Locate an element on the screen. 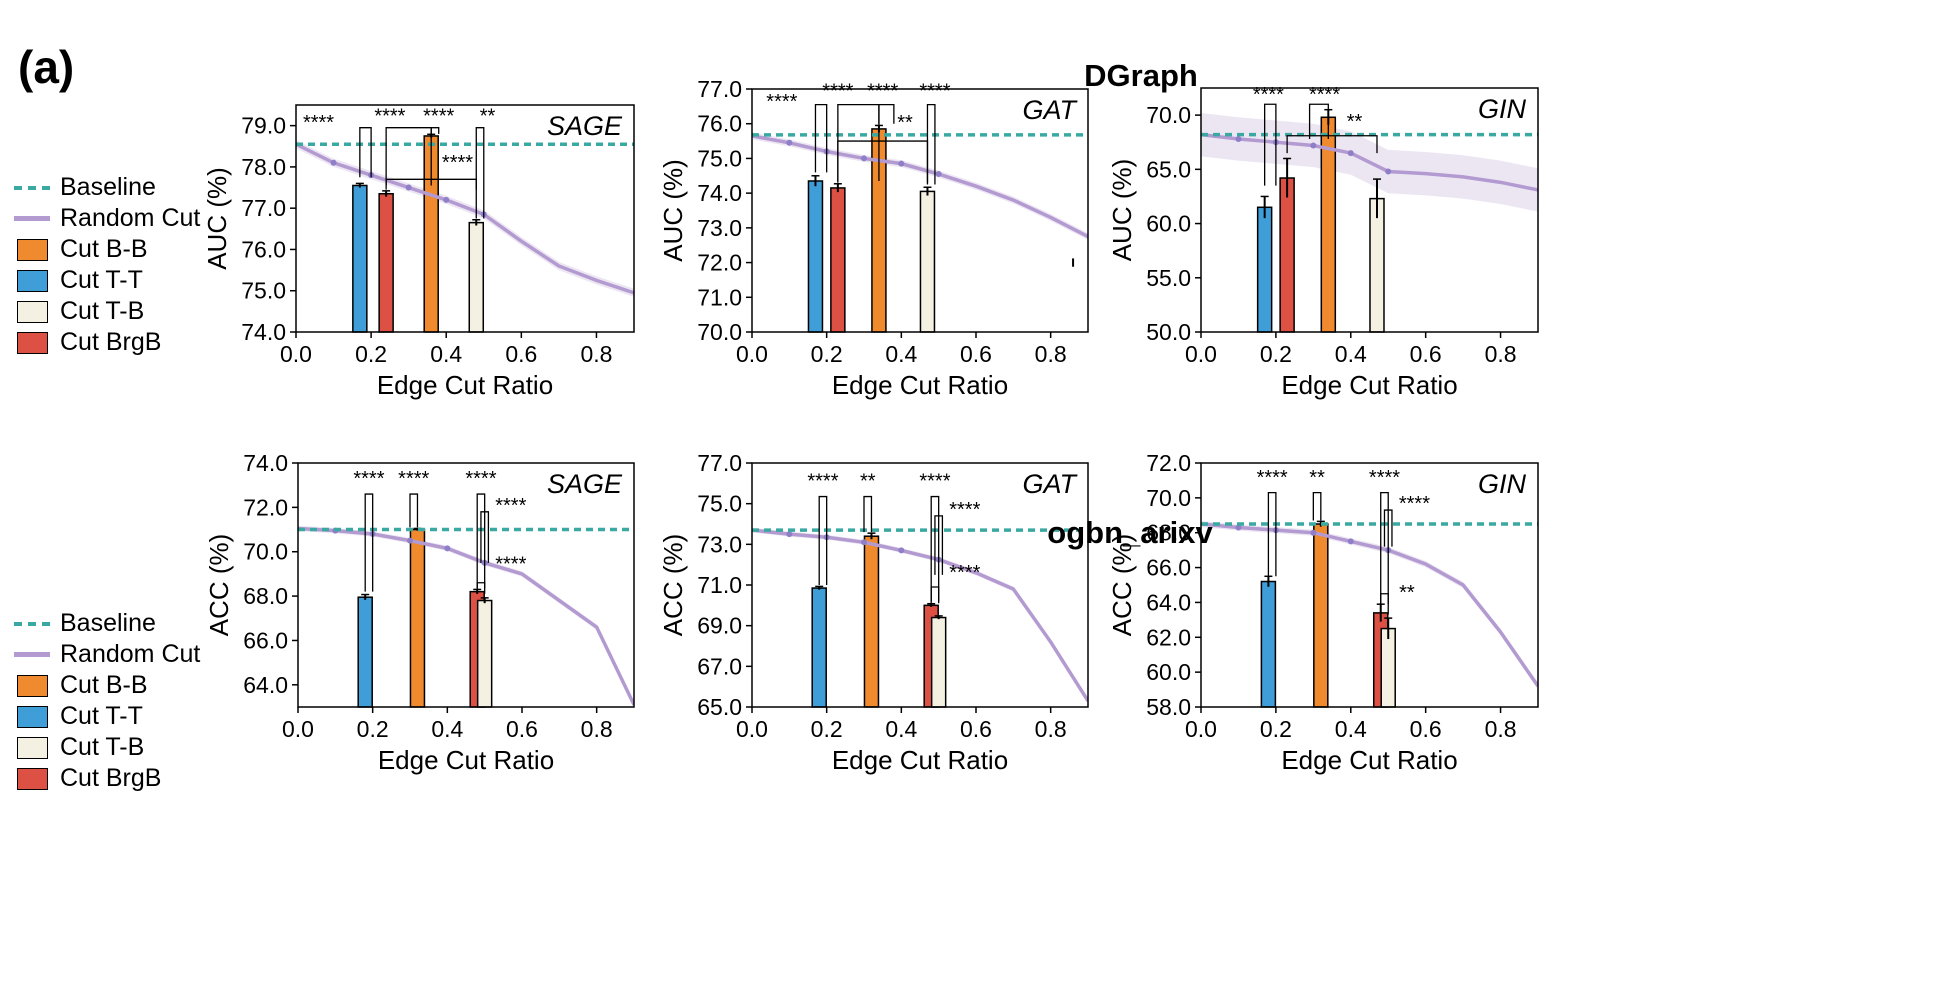 This screenshot has width=1959, height=986. y-tick-label: 55.0 is located at coordinates (1168, 278).